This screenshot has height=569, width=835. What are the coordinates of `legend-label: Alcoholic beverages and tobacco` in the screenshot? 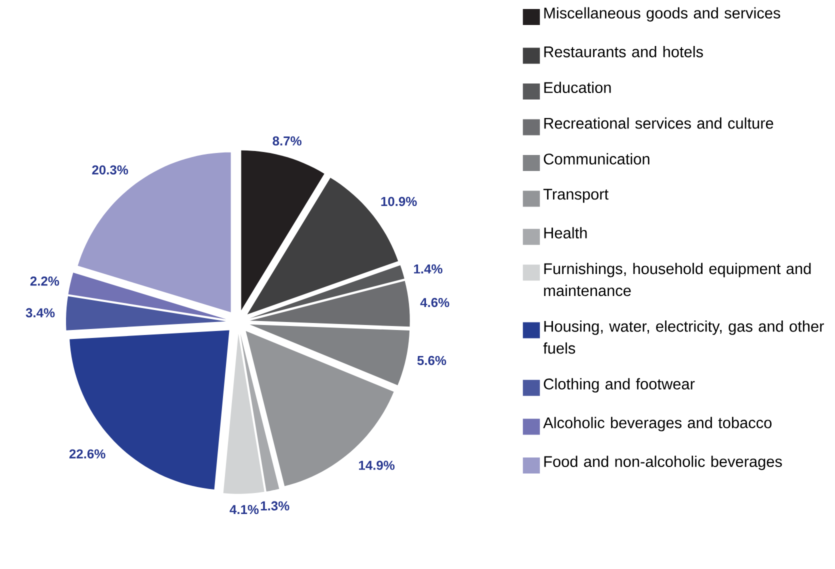 It's located at (657, 424).